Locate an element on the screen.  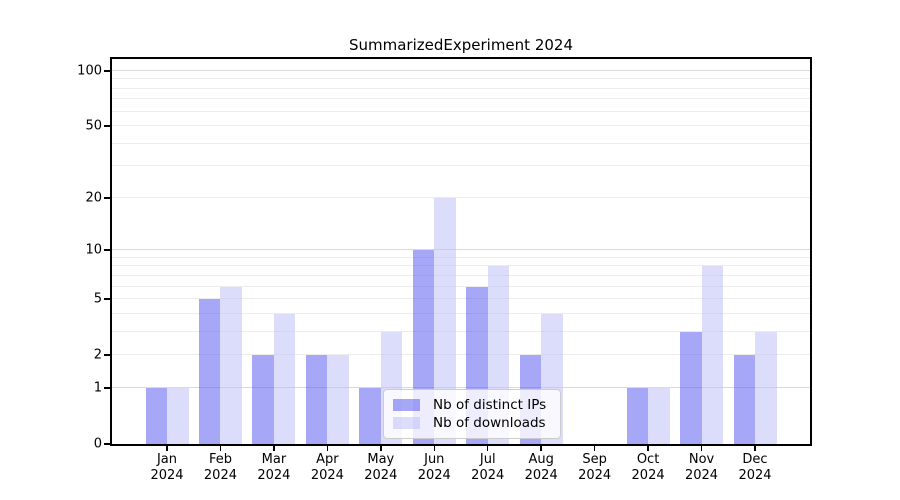
x-tick-month: Jun is located at coordinates (434, 459).